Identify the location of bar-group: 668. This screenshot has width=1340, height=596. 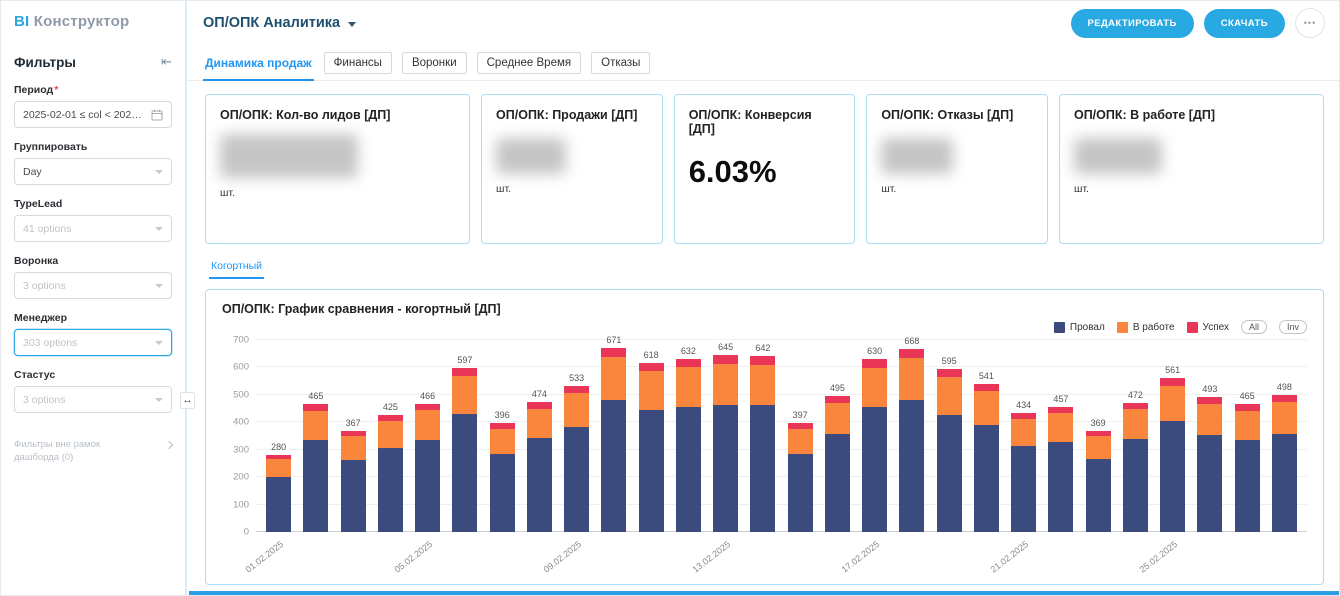
(911, 434).